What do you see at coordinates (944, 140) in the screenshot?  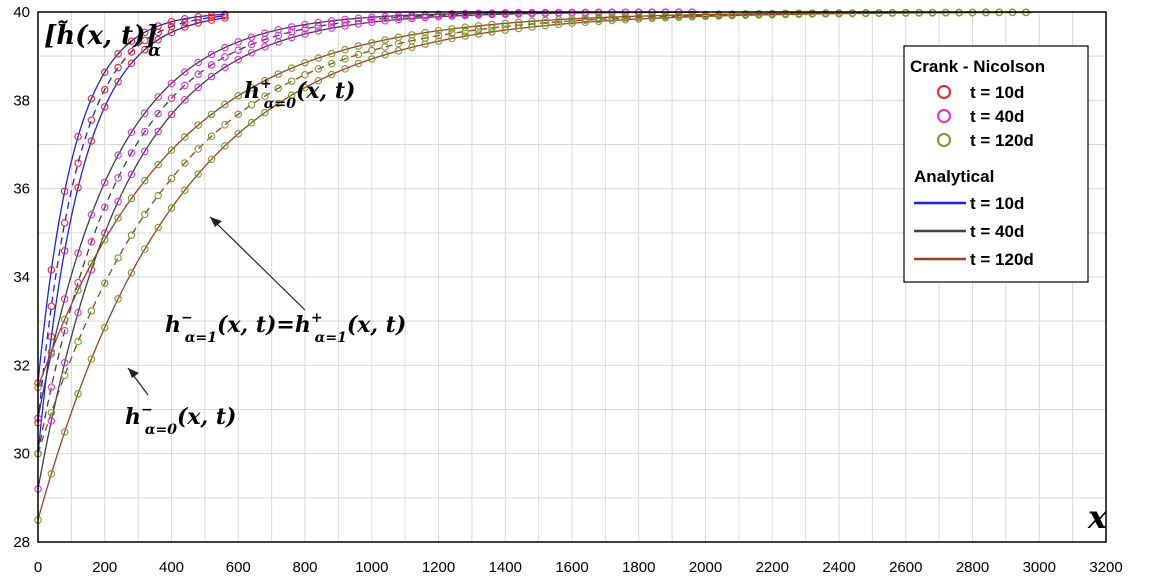 I see `legend-marker` at bounding box center [944, 140].